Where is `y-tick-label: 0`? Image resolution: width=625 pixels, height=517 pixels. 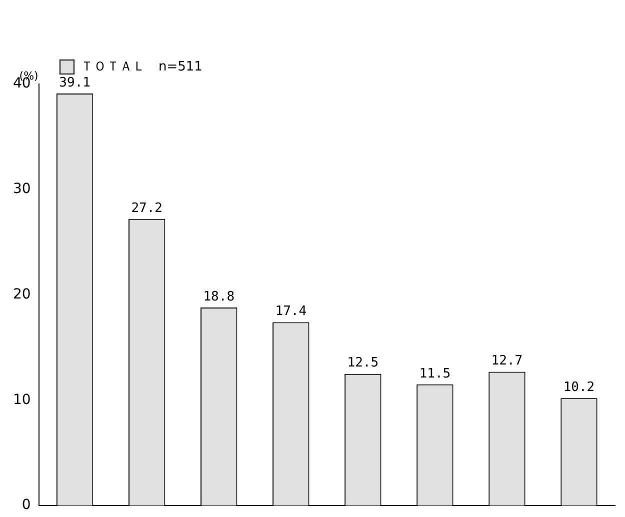 y-tick-label: 0 is located at coordinates (26, 505).